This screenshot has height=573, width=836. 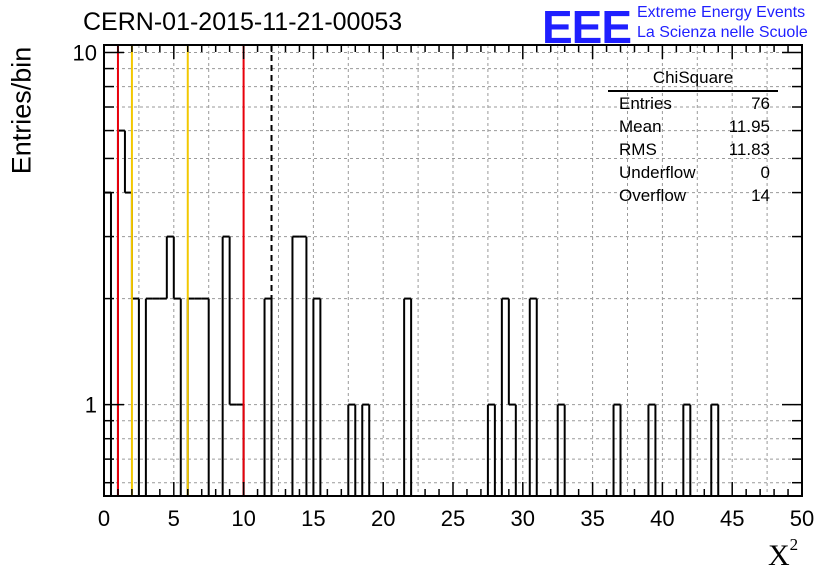 I want to click on stats-value: 76, so click(x=760, y=103).